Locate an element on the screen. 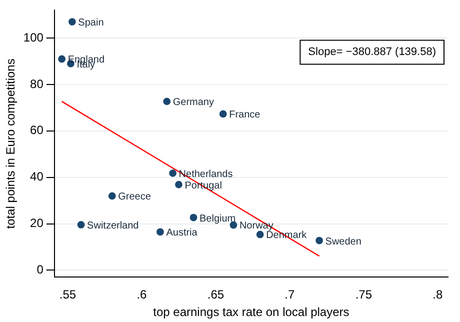  y-tick-label: 60 is located at coordinates (37, 130).